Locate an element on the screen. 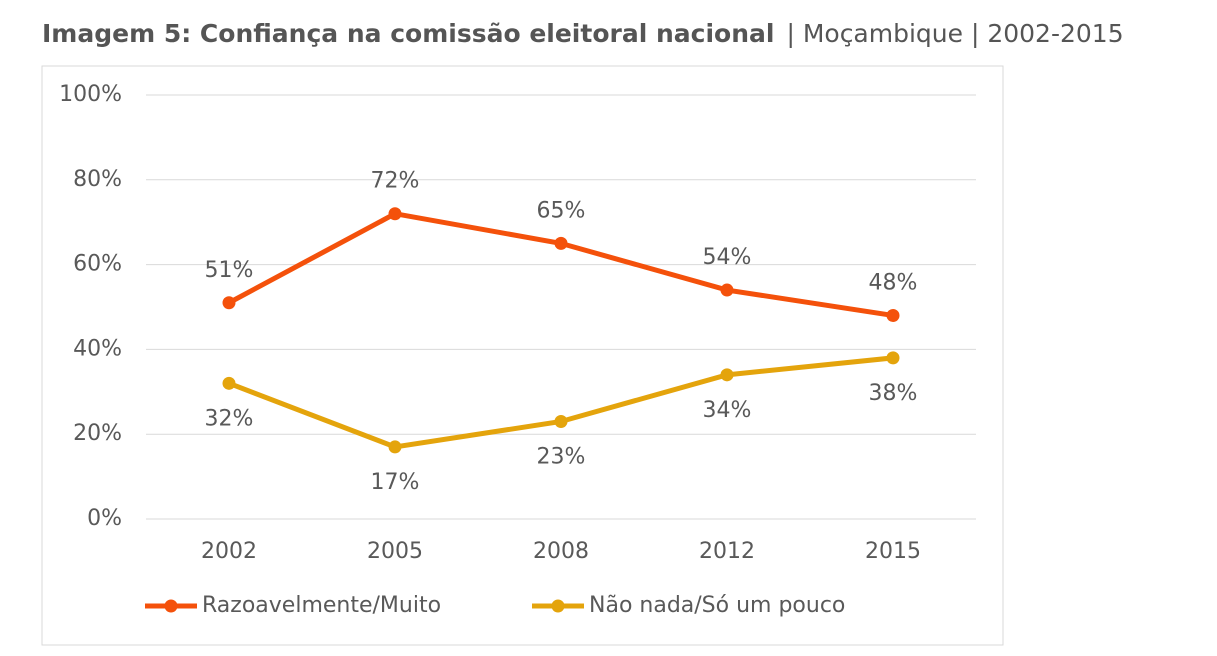 Image resolution: width=1217 pixels, height=656 pixels. data-label: 23% is located at coordinates (561, 456).